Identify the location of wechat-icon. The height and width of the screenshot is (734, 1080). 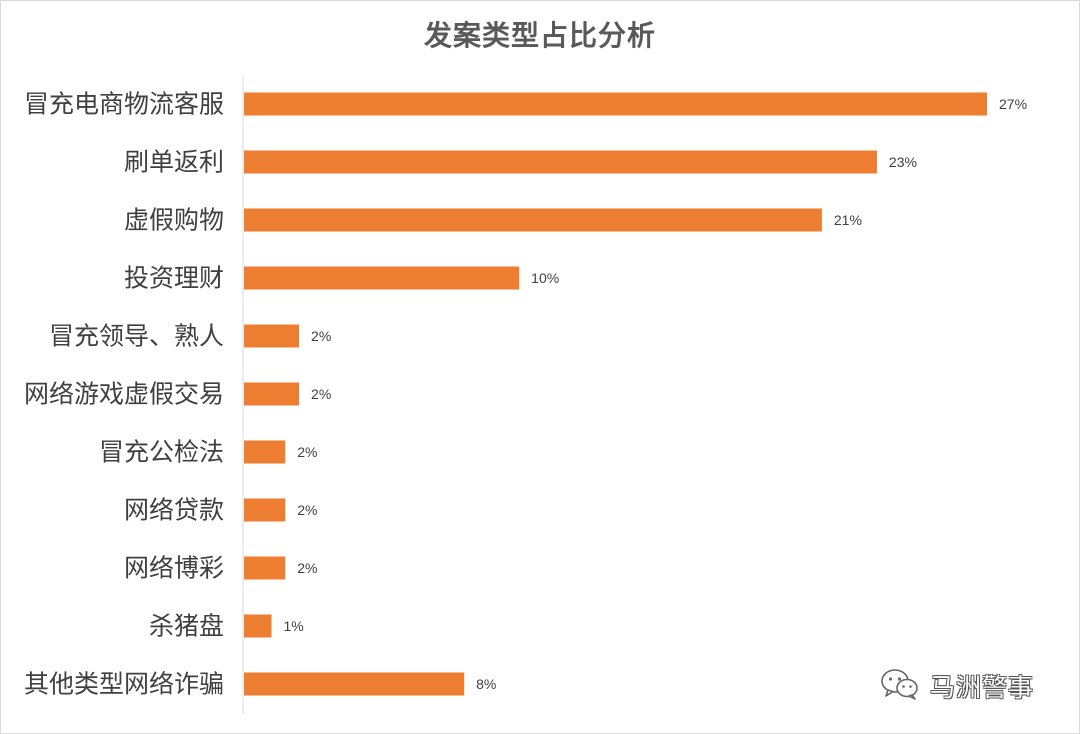
(900, 686).